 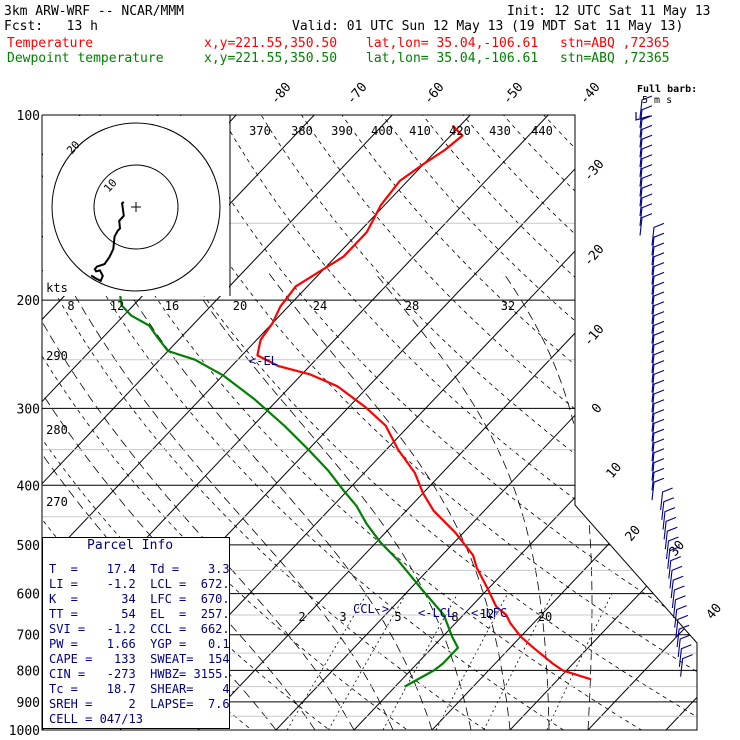 I want to click on level-annotation: <-LCL, so click(x=436, y=613).